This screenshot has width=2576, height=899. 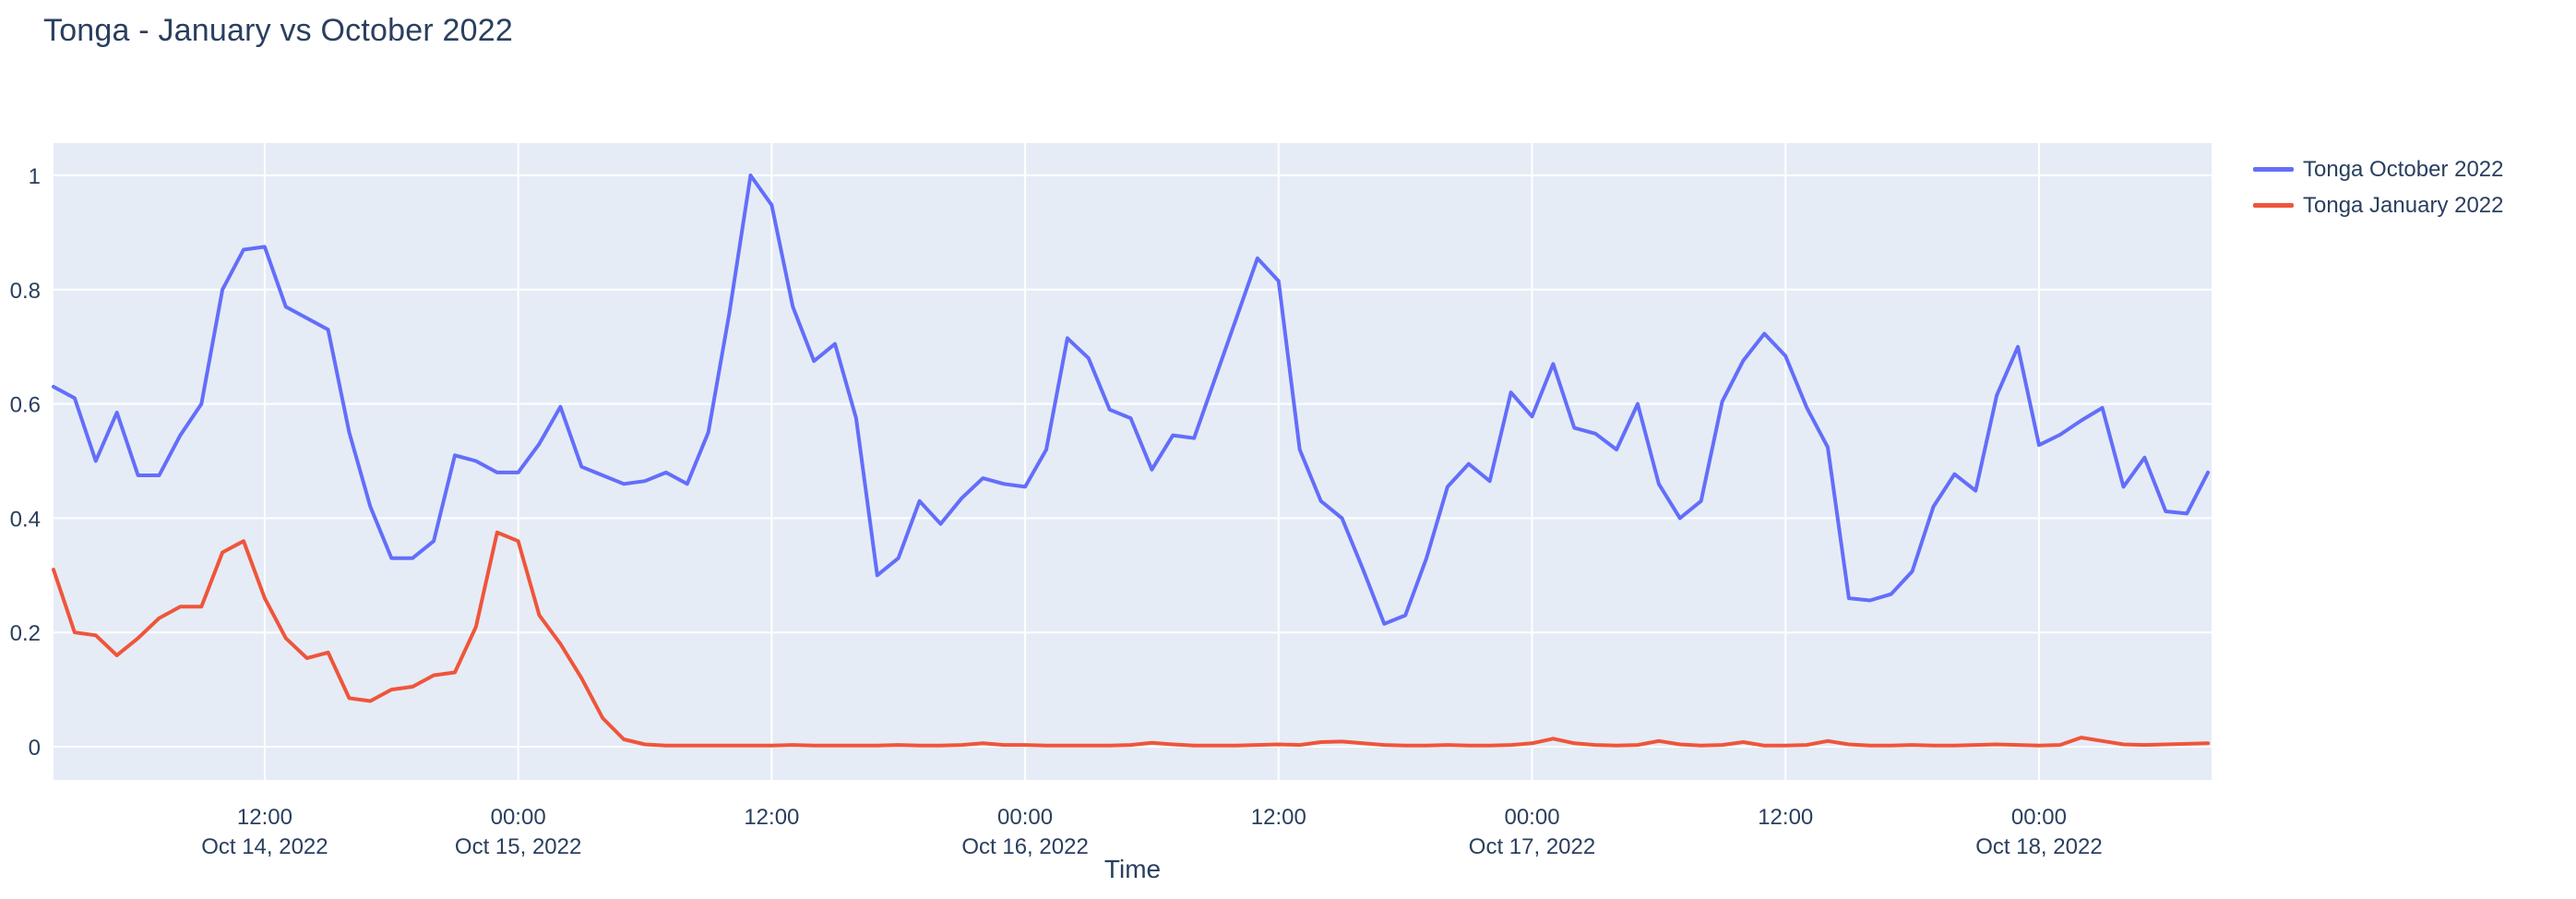 I want to click on legend-item-tonga-january-2022: Tonga January 2022, so click(x=2378, y=205).